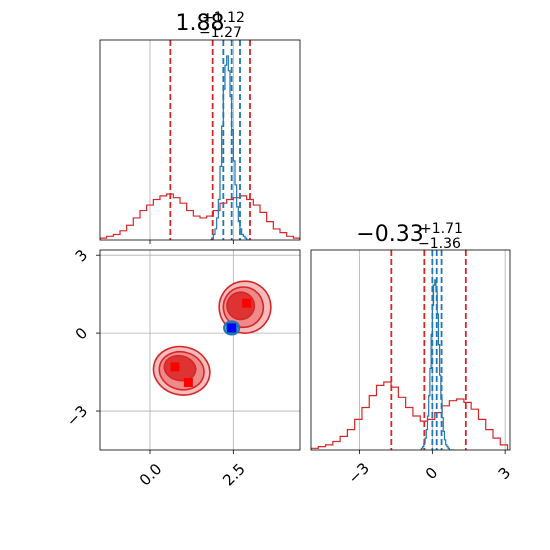  Describe the element at coordinates (151, 475) in the screenshot. I see `x-tick-label: 0.0` at that location.